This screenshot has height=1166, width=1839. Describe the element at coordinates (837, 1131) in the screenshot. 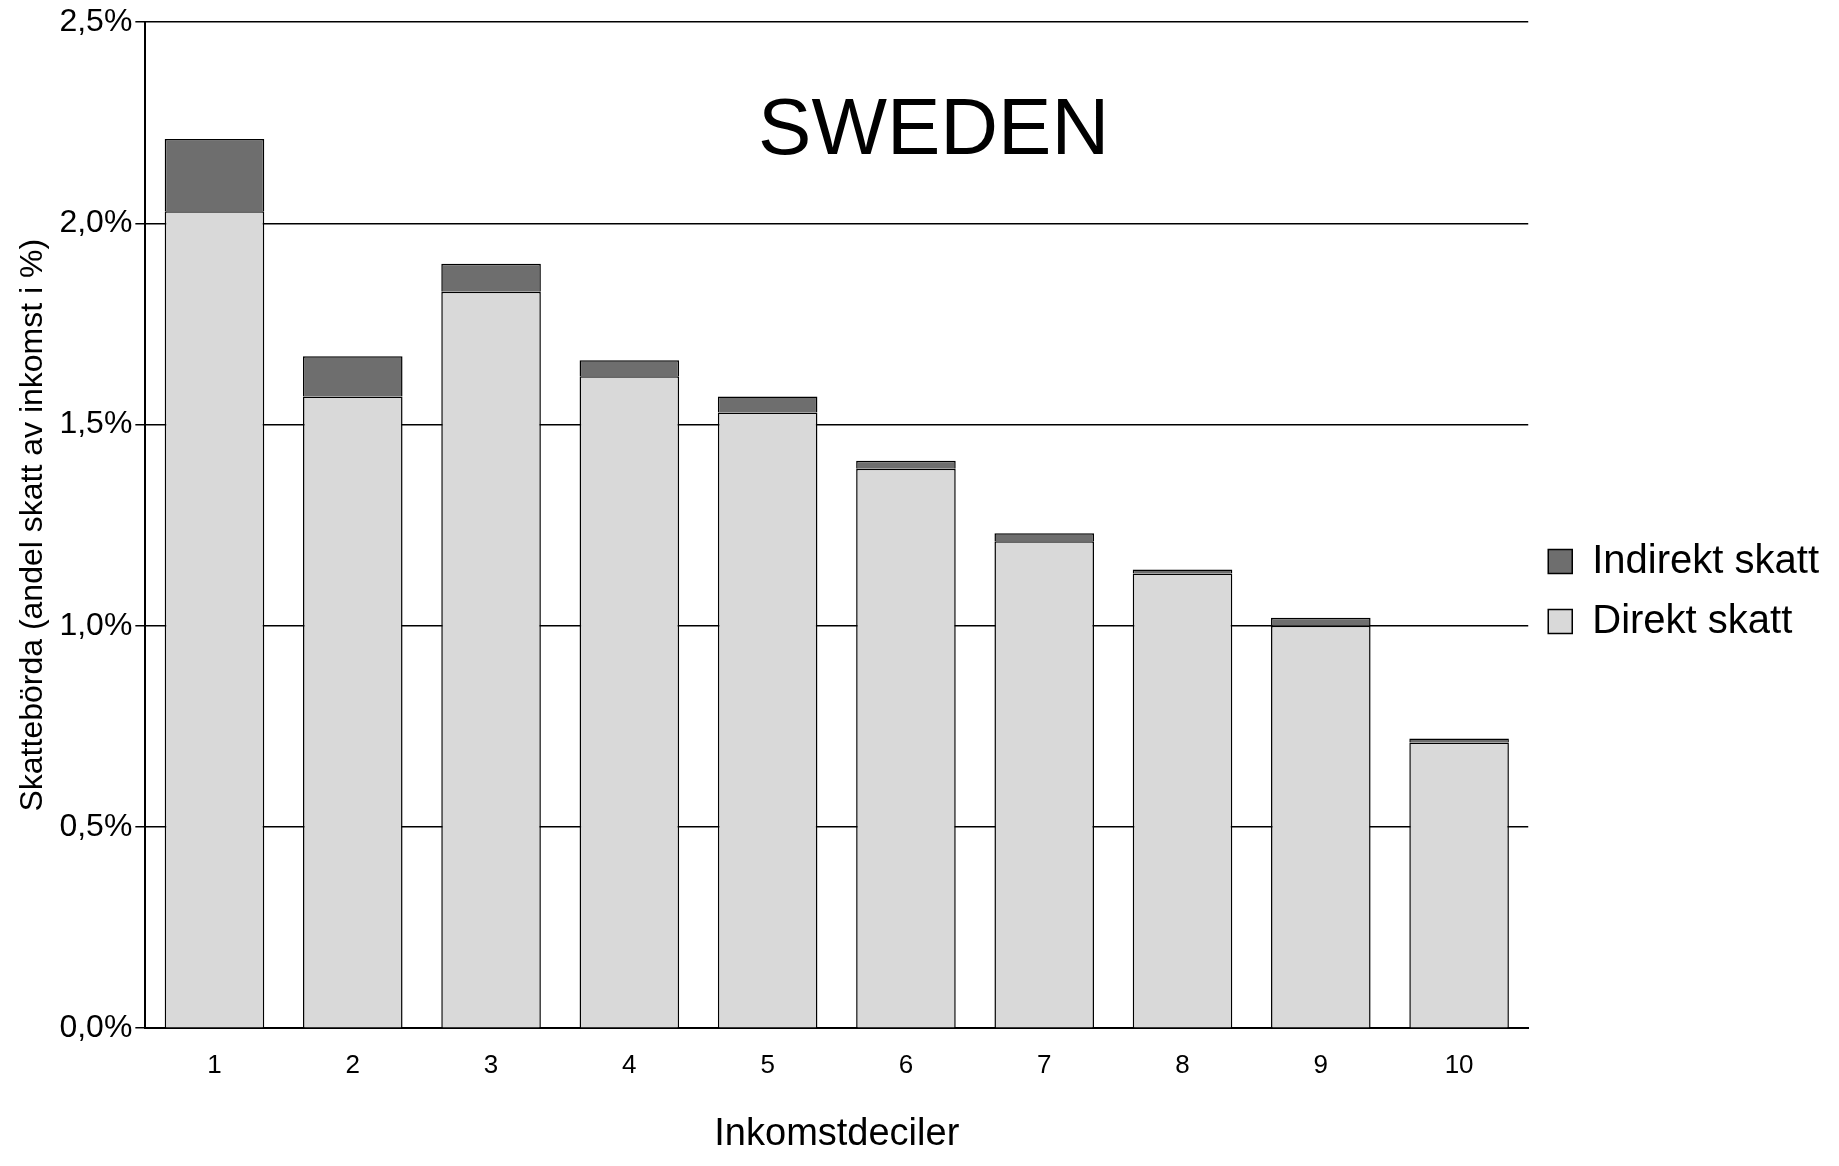

I see `x-axis-title: Inkomstdeciler` at that location.